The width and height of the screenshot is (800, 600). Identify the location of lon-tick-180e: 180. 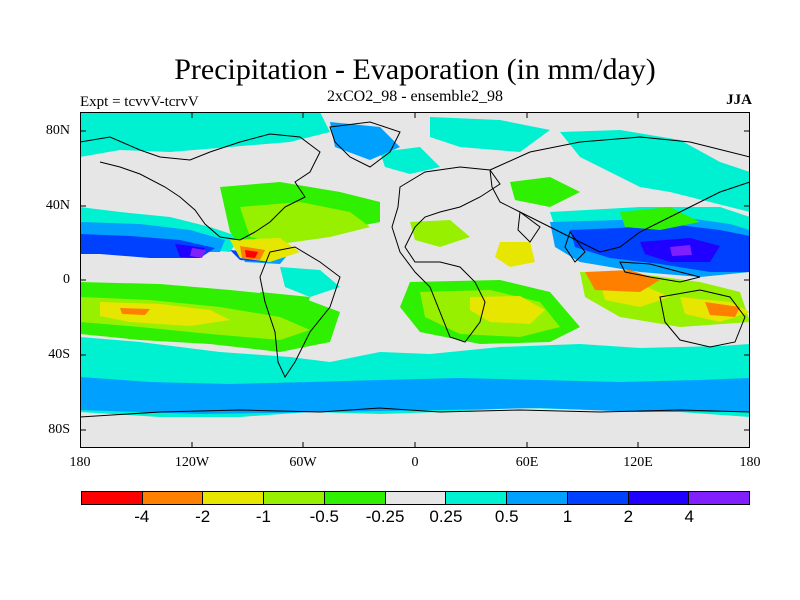
(750, 462).